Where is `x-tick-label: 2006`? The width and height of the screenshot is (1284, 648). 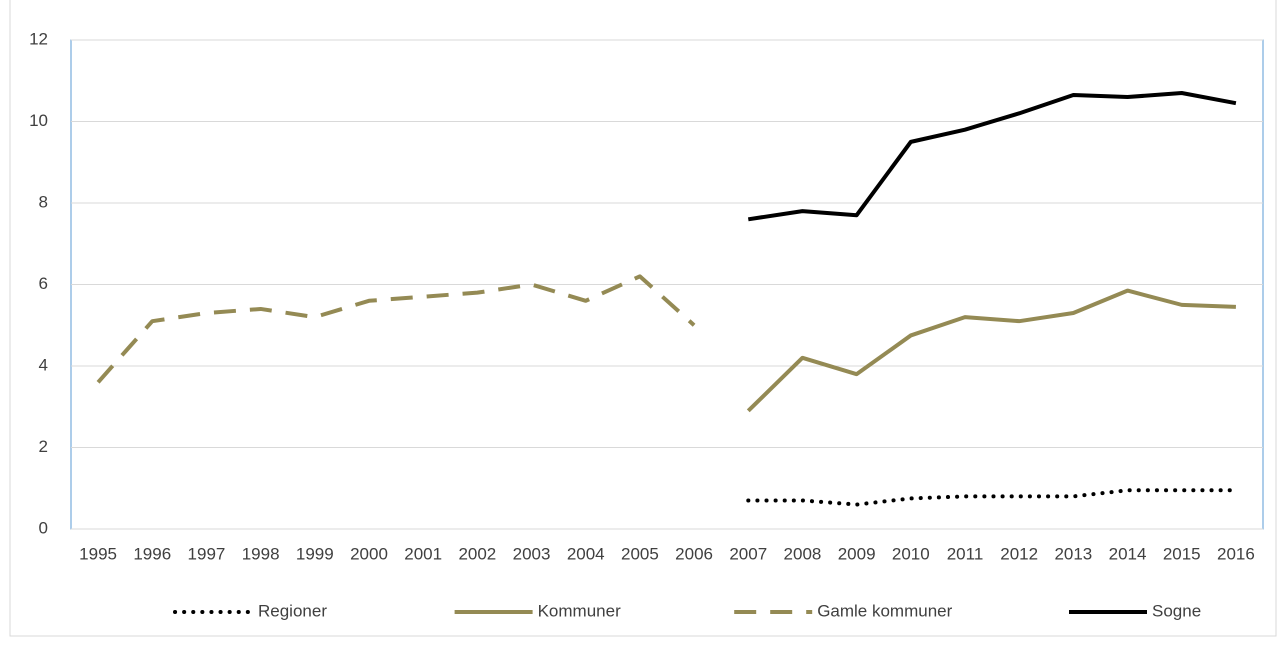 x-tick-label: 2006 is located at coordinates (694, 553).